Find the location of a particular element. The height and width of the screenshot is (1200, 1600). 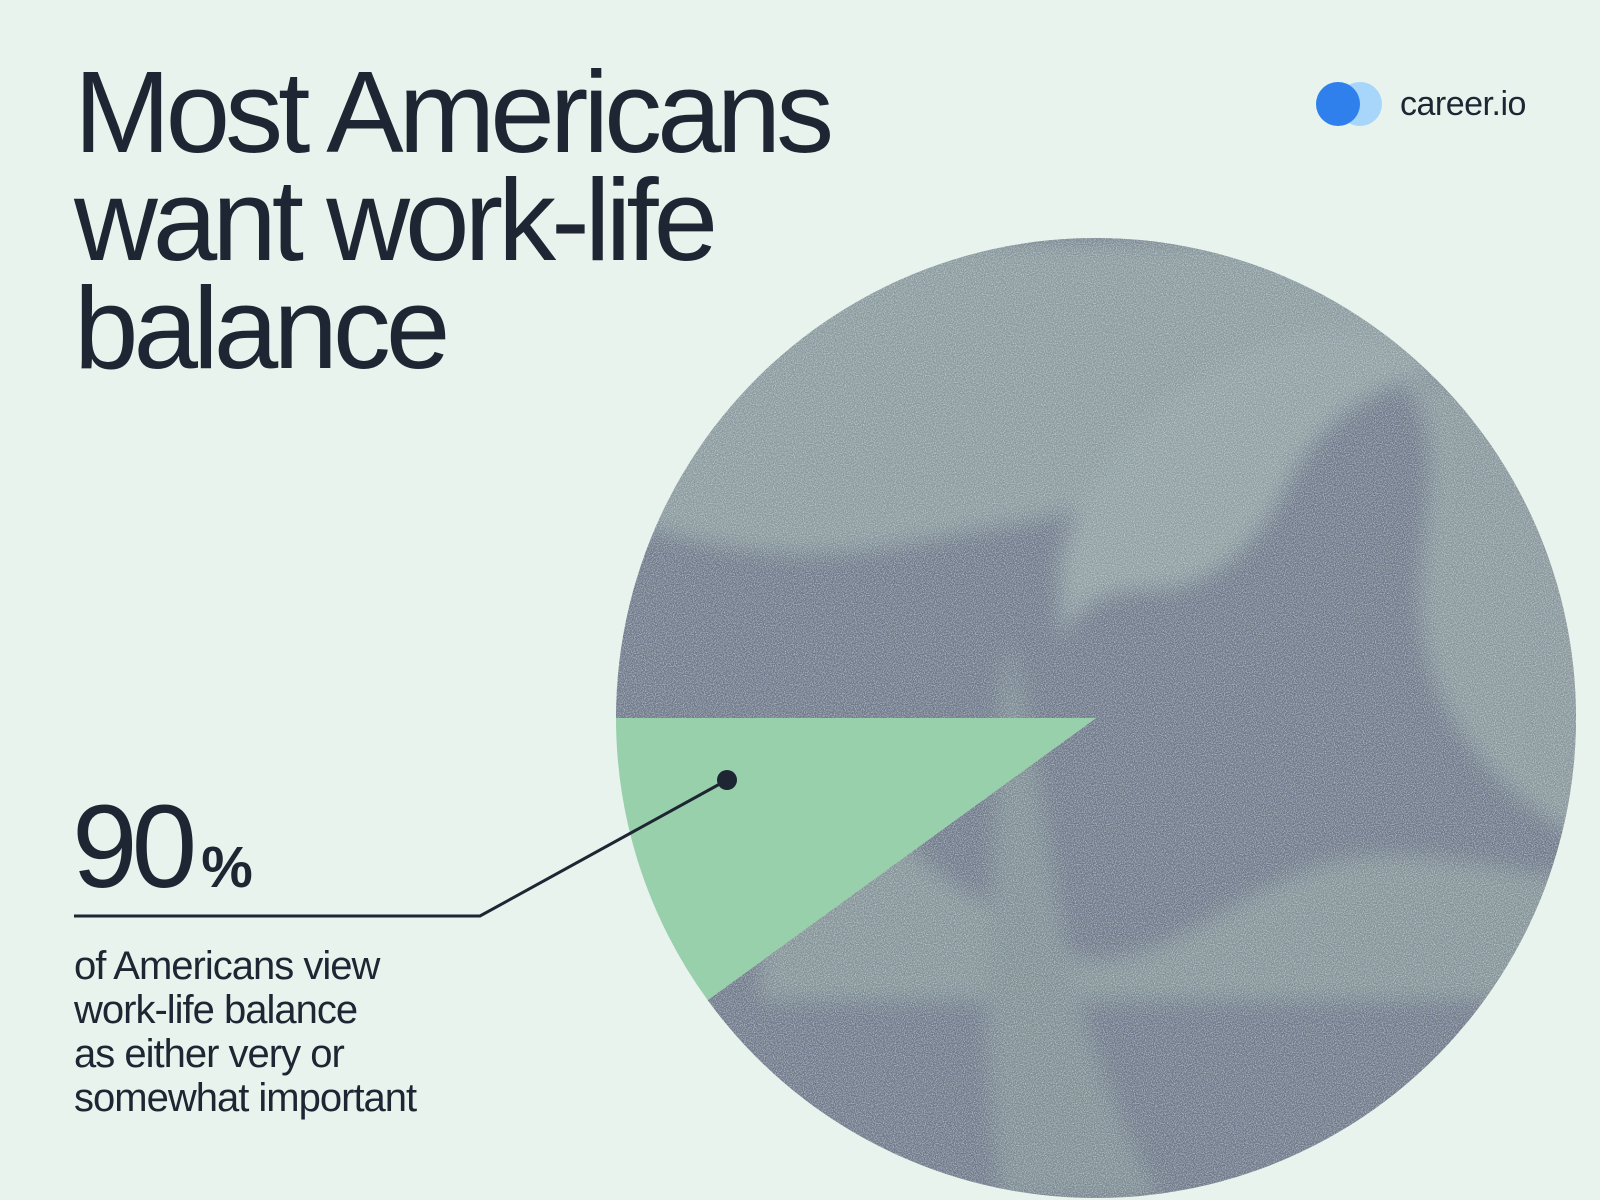

stat-description-line-2: work-life balance is located at coordinates (216, 1010).